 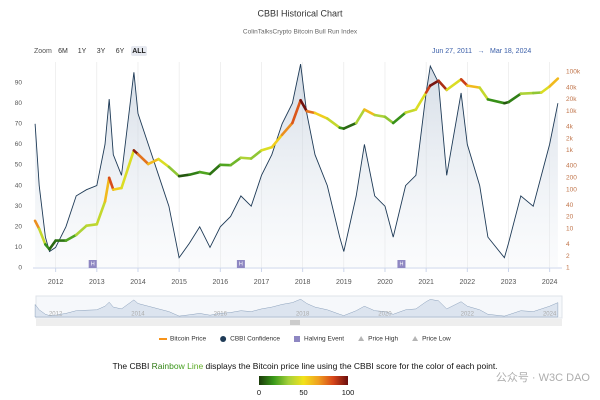 What do you see at coordinates (255, 339) in the screenshot?
I see `legend-label: CBBI Confidence` at bounding box center [255, 339].